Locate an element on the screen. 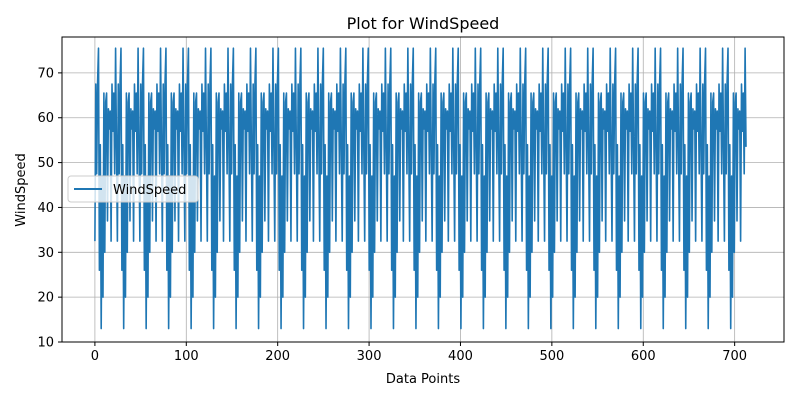 This screenshot has height=400, width=800. x-tick-label: 300 is located at coordinates (369, 356).